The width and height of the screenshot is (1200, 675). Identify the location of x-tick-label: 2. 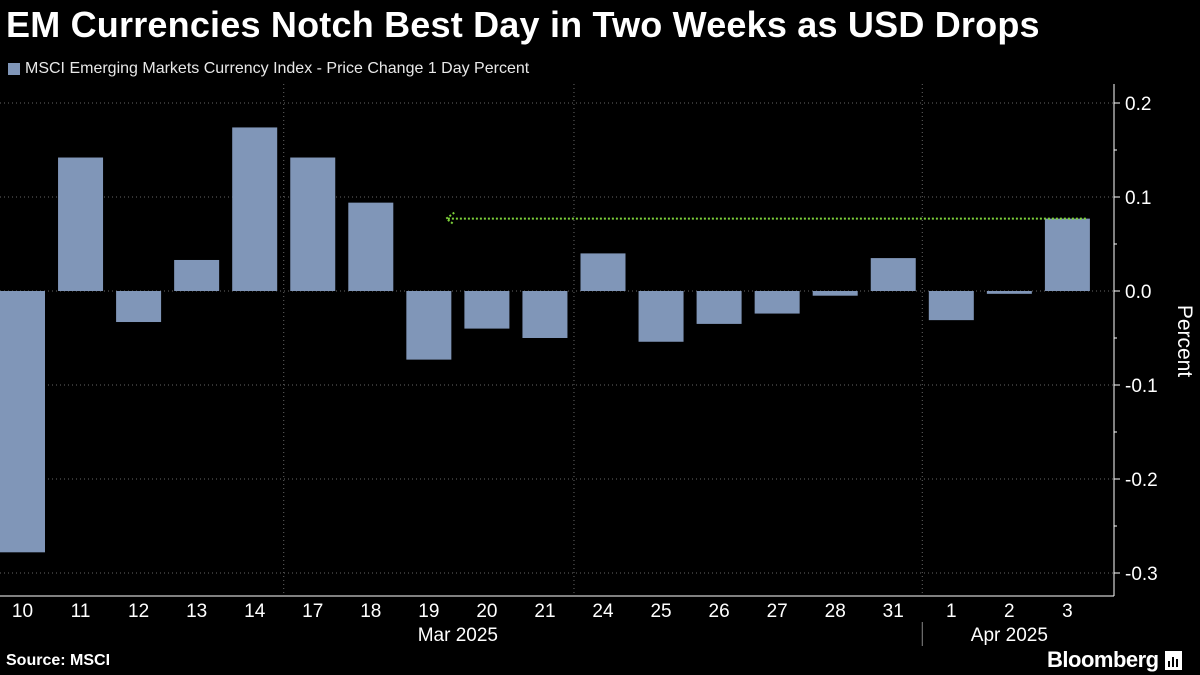
(1009, 611).